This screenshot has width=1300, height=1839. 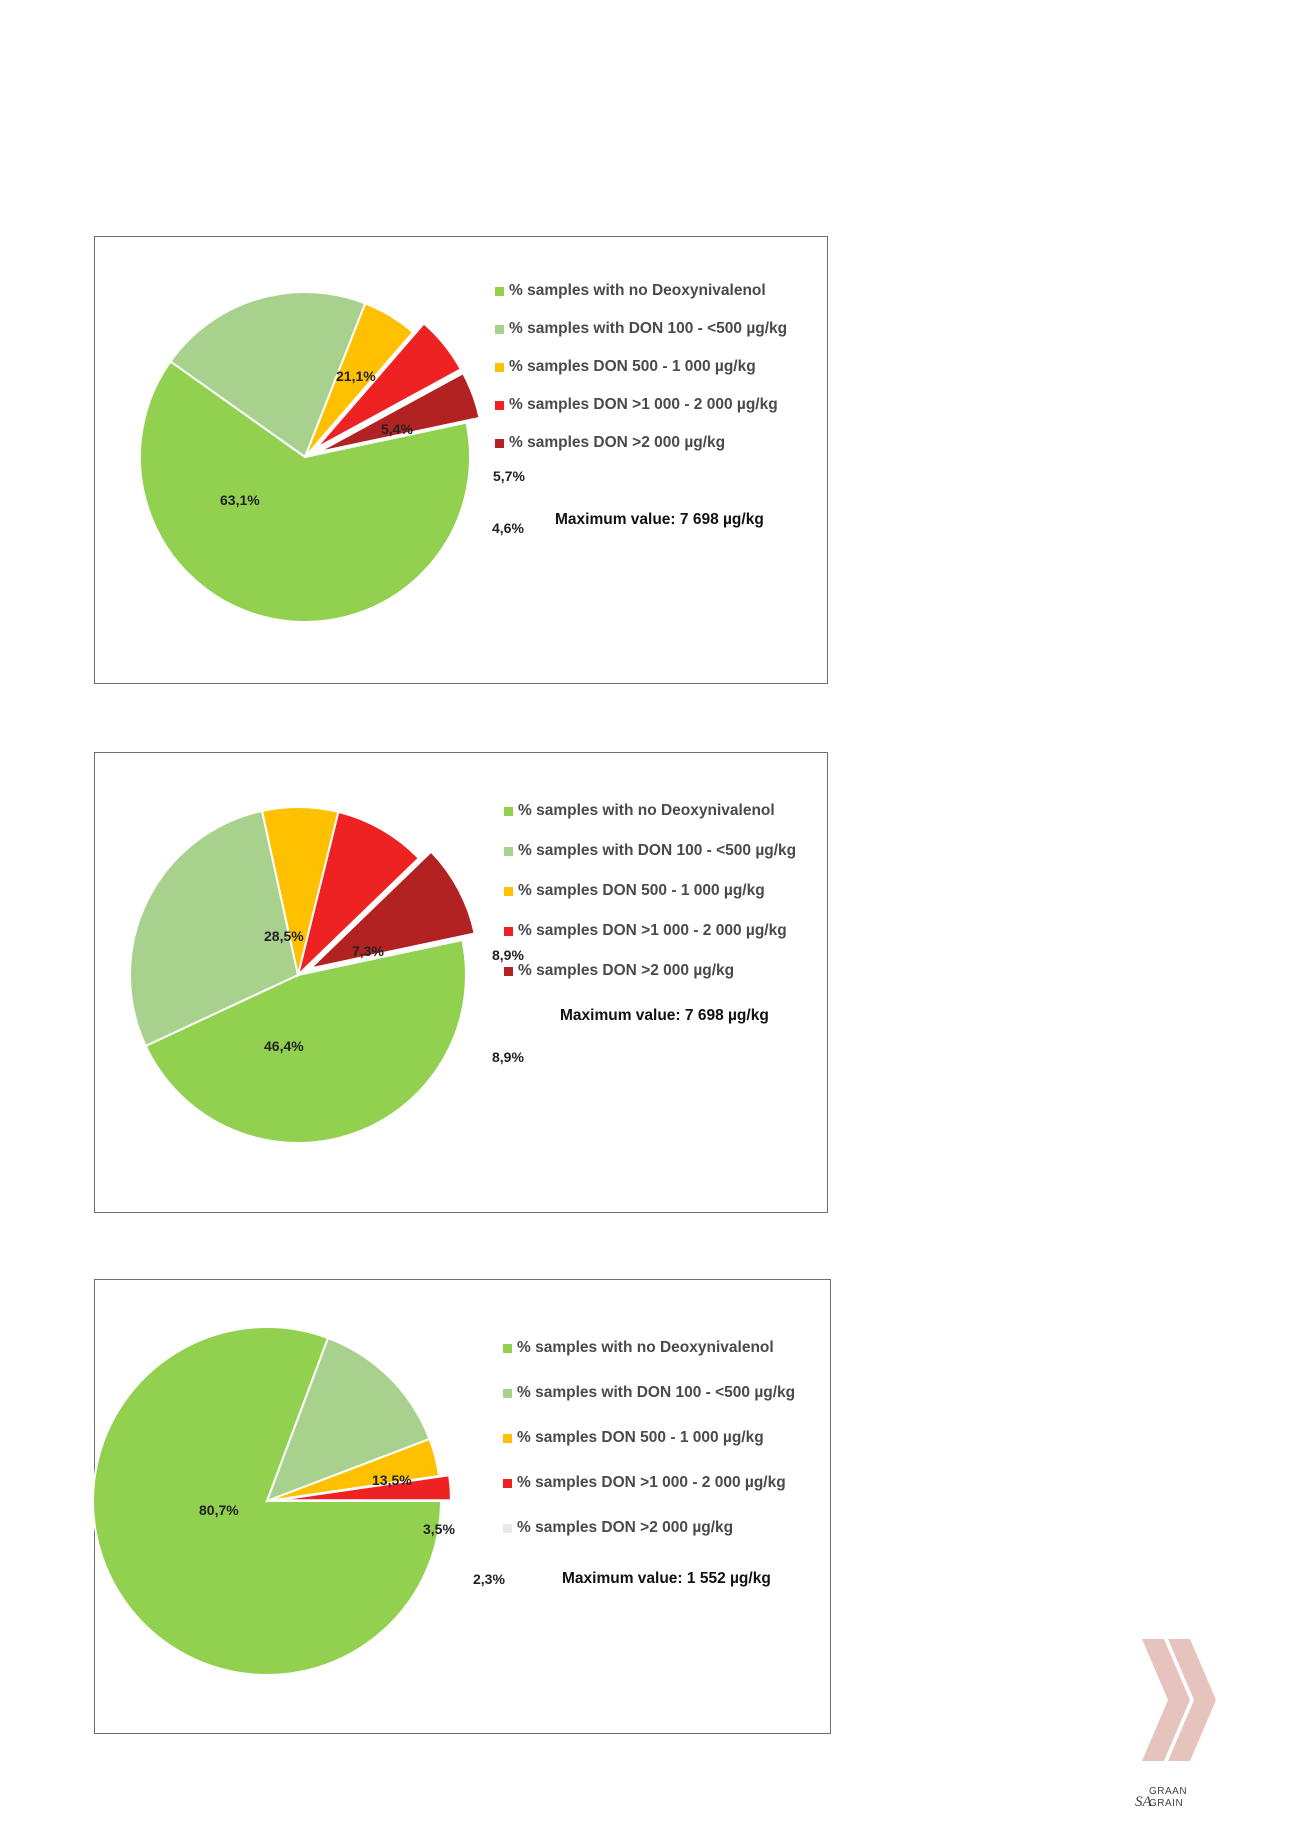 What do you see at coordinates (1179, 1700) in the screenshot?
I see `chevron-right-icon` at bounding box center [1179, 1700].